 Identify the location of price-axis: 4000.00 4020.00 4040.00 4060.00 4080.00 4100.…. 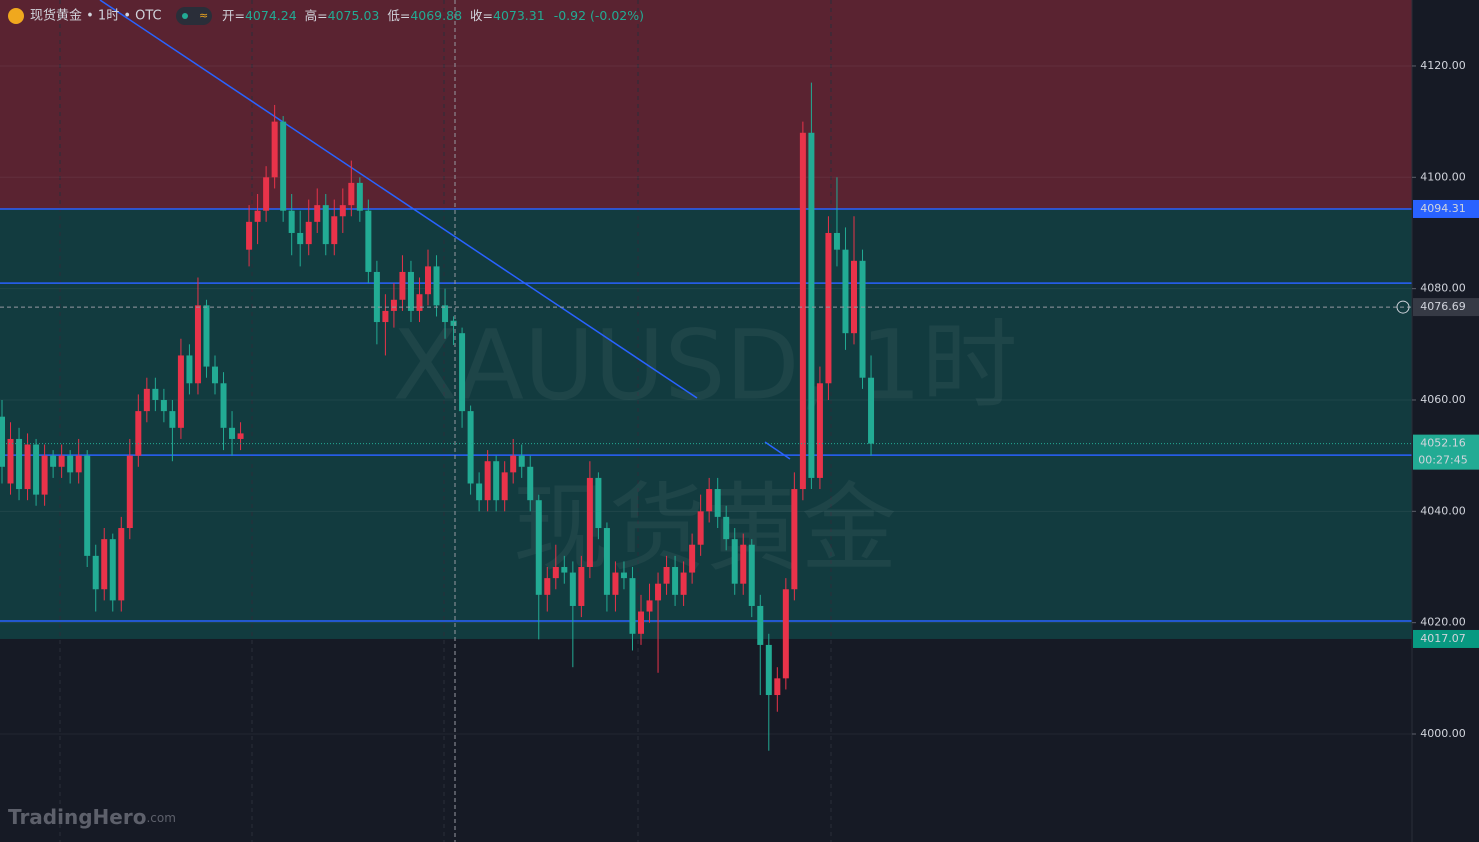
(1445, 421).